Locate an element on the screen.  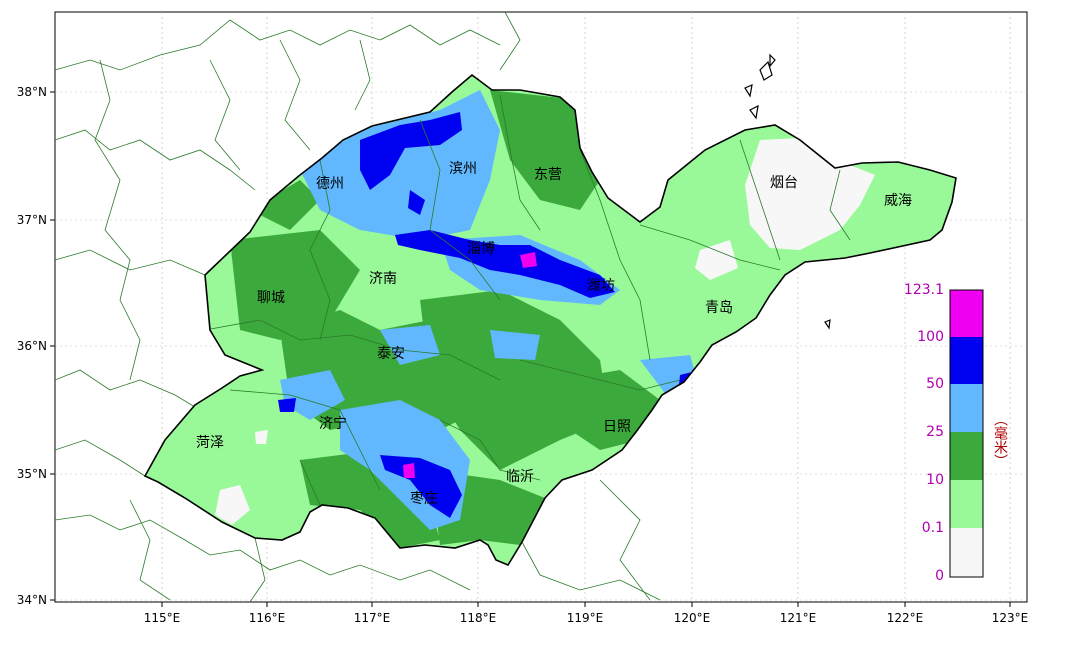
legend-label-0-1: 0.1 is located at coordinates (933, 528).